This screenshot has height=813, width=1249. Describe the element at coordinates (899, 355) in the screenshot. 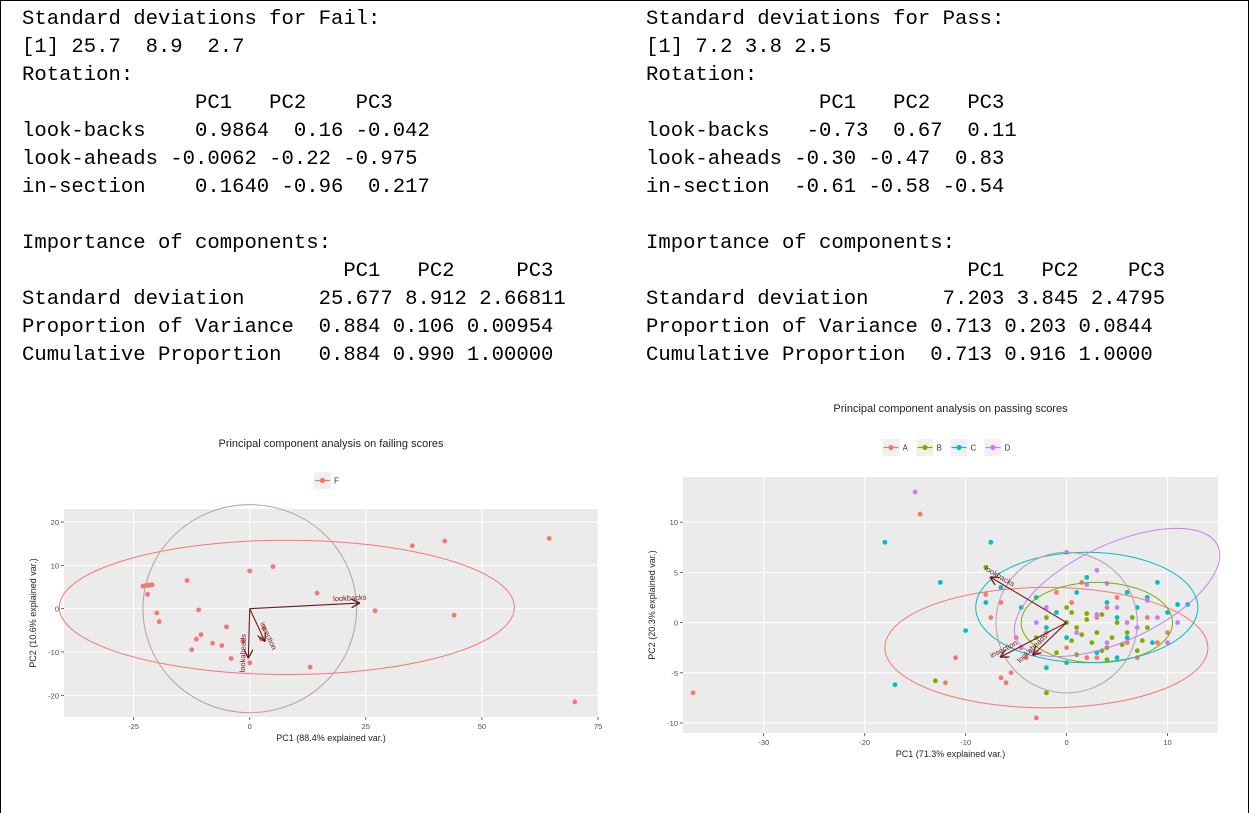

I see `text-line: Cumulative Proportion 0.713 0.916 1.0000` at that location.